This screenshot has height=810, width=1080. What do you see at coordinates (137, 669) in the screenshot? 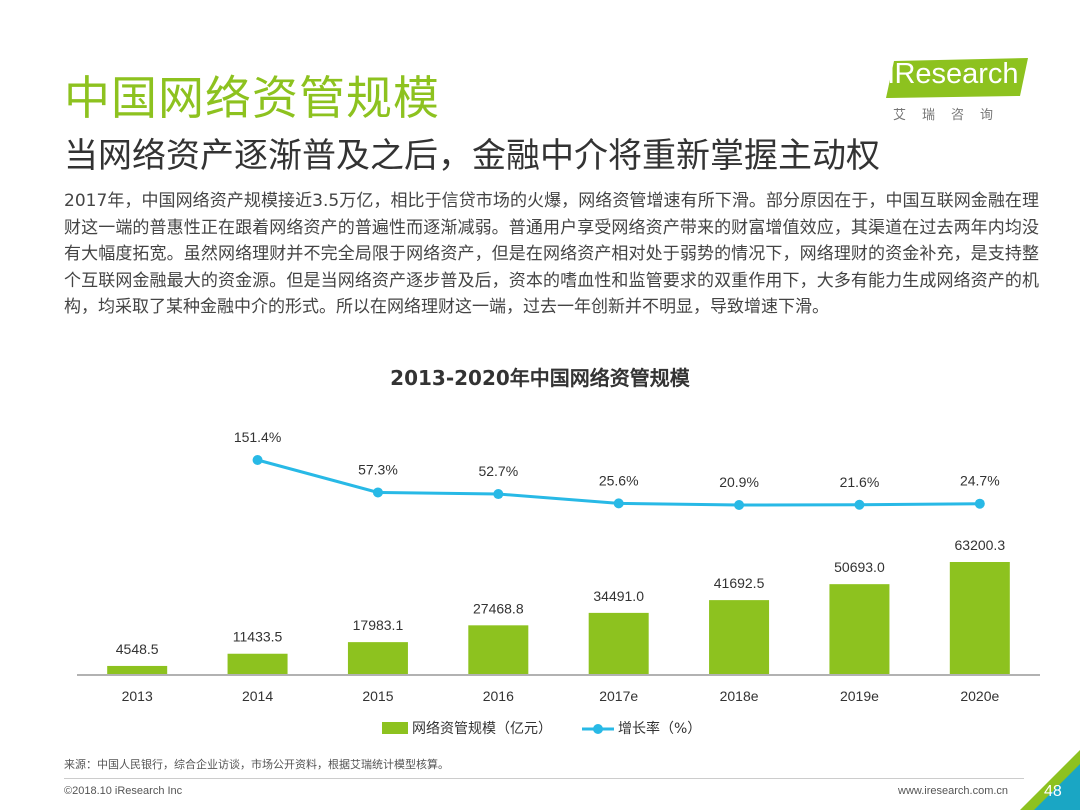
I see `bar-2013` at bounding box center [137, 669].